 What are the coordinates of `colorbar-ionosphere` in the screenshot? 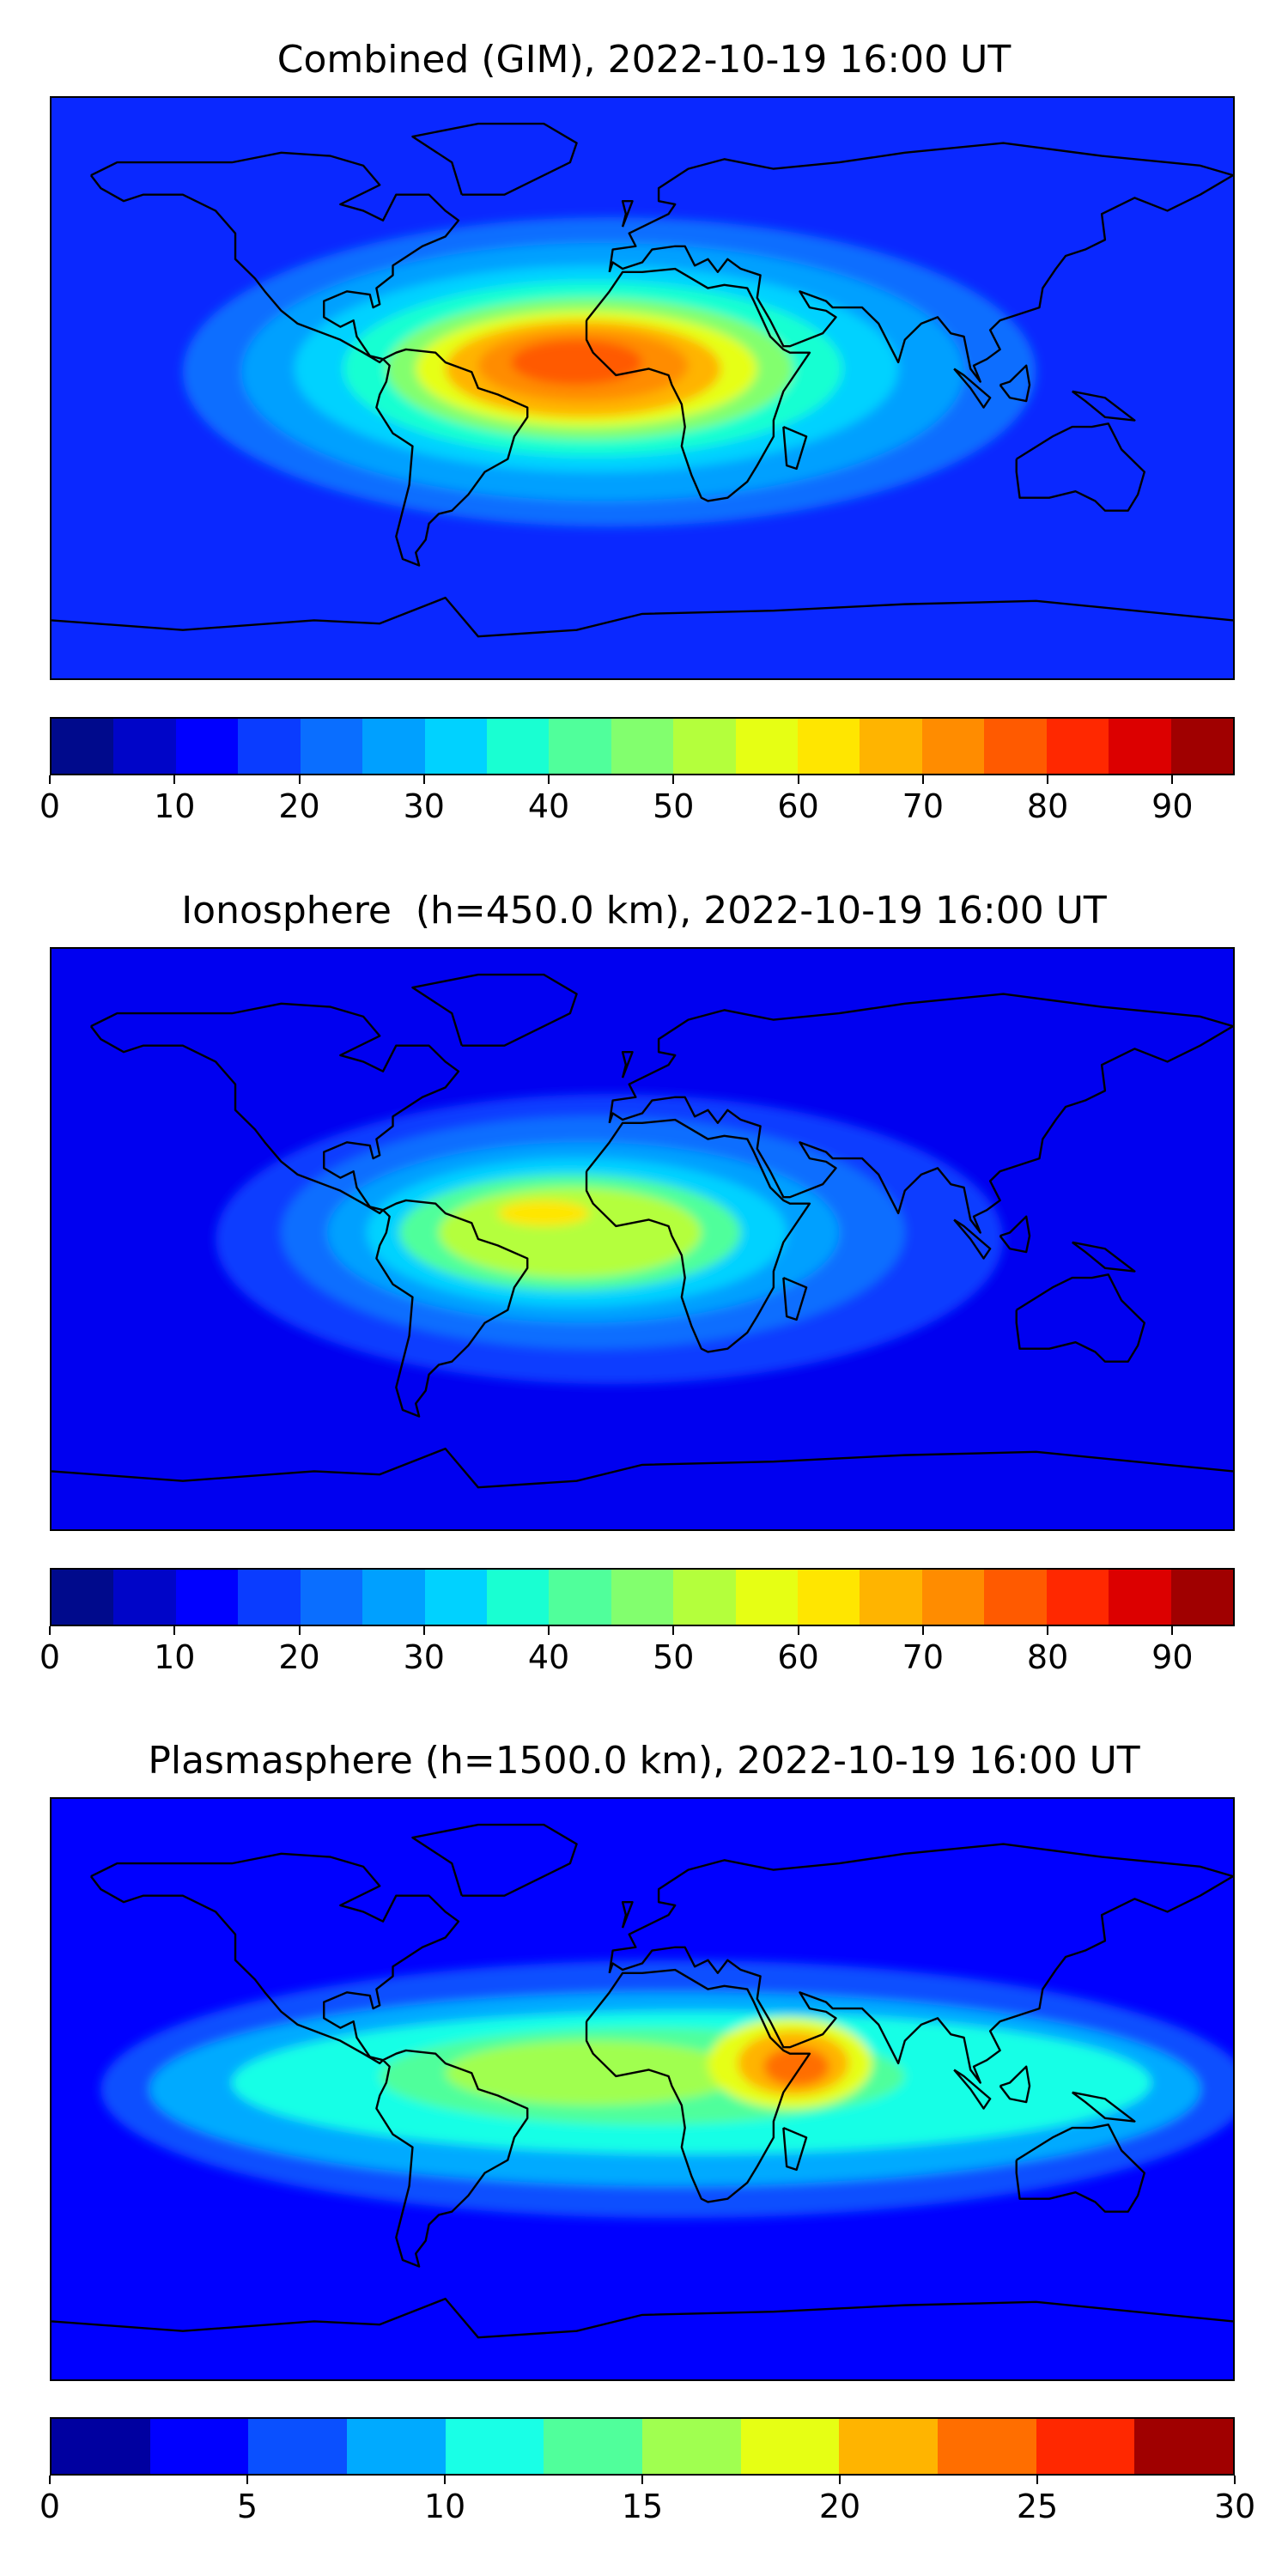 It's located at (642, 1597).